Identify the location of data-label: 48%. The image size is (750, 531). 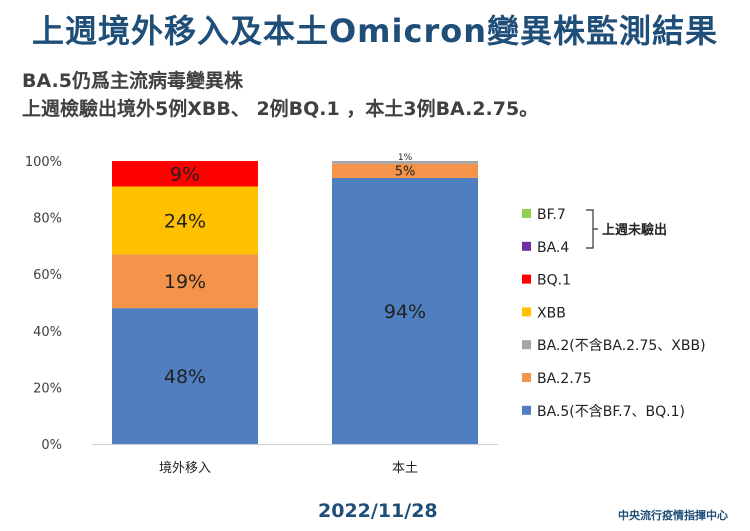
(185, 377).